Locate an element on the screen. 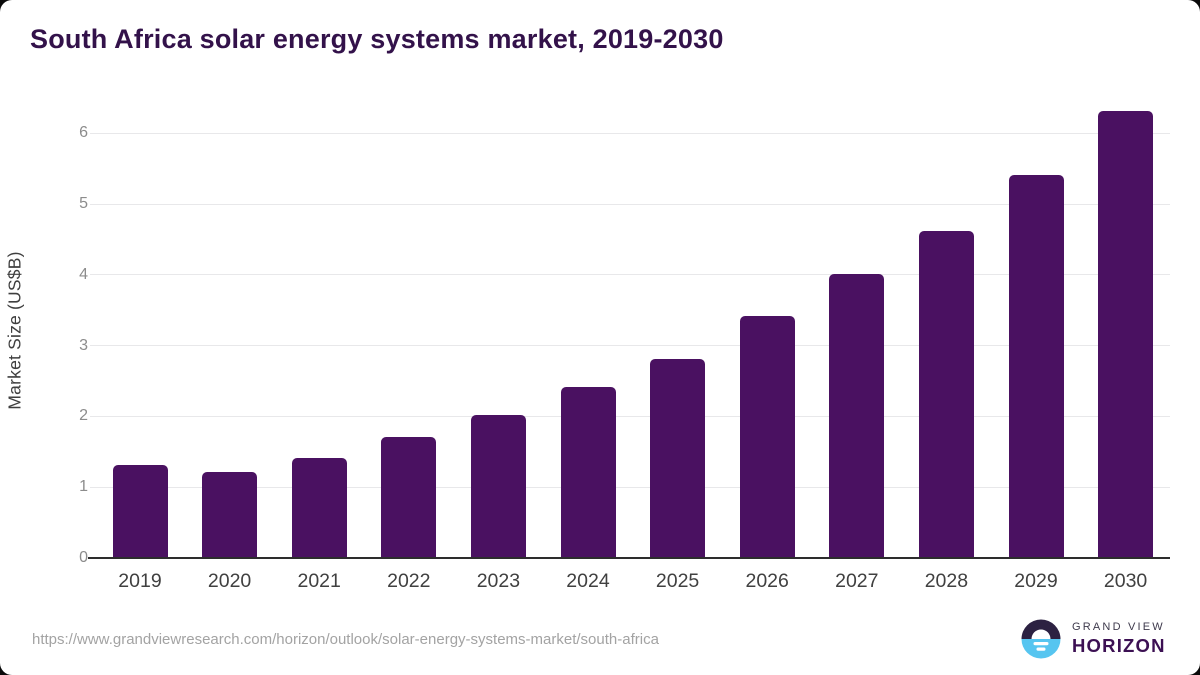 This screenshot has width=1200, height=675. bar-2029 is located at coordinates (1036, 365).